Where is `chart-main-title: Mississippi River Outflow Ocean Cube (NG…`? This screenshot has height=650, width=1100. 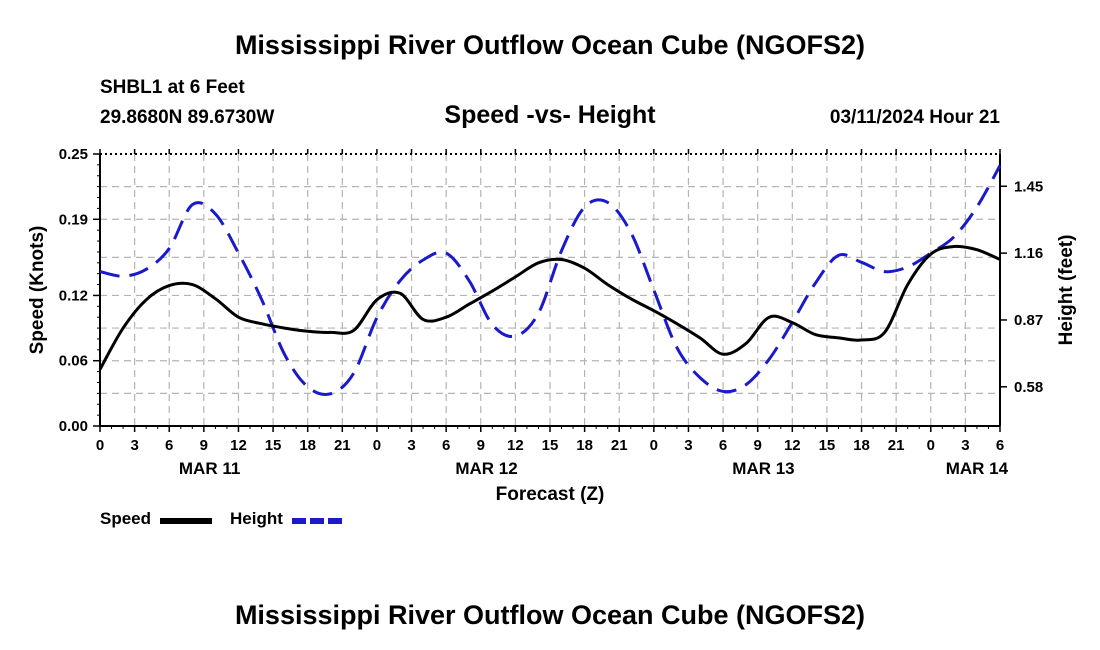 chart-main-title: Mississippi River Outflow Ocean Cube (NG… is located at coordinates (550, 45).